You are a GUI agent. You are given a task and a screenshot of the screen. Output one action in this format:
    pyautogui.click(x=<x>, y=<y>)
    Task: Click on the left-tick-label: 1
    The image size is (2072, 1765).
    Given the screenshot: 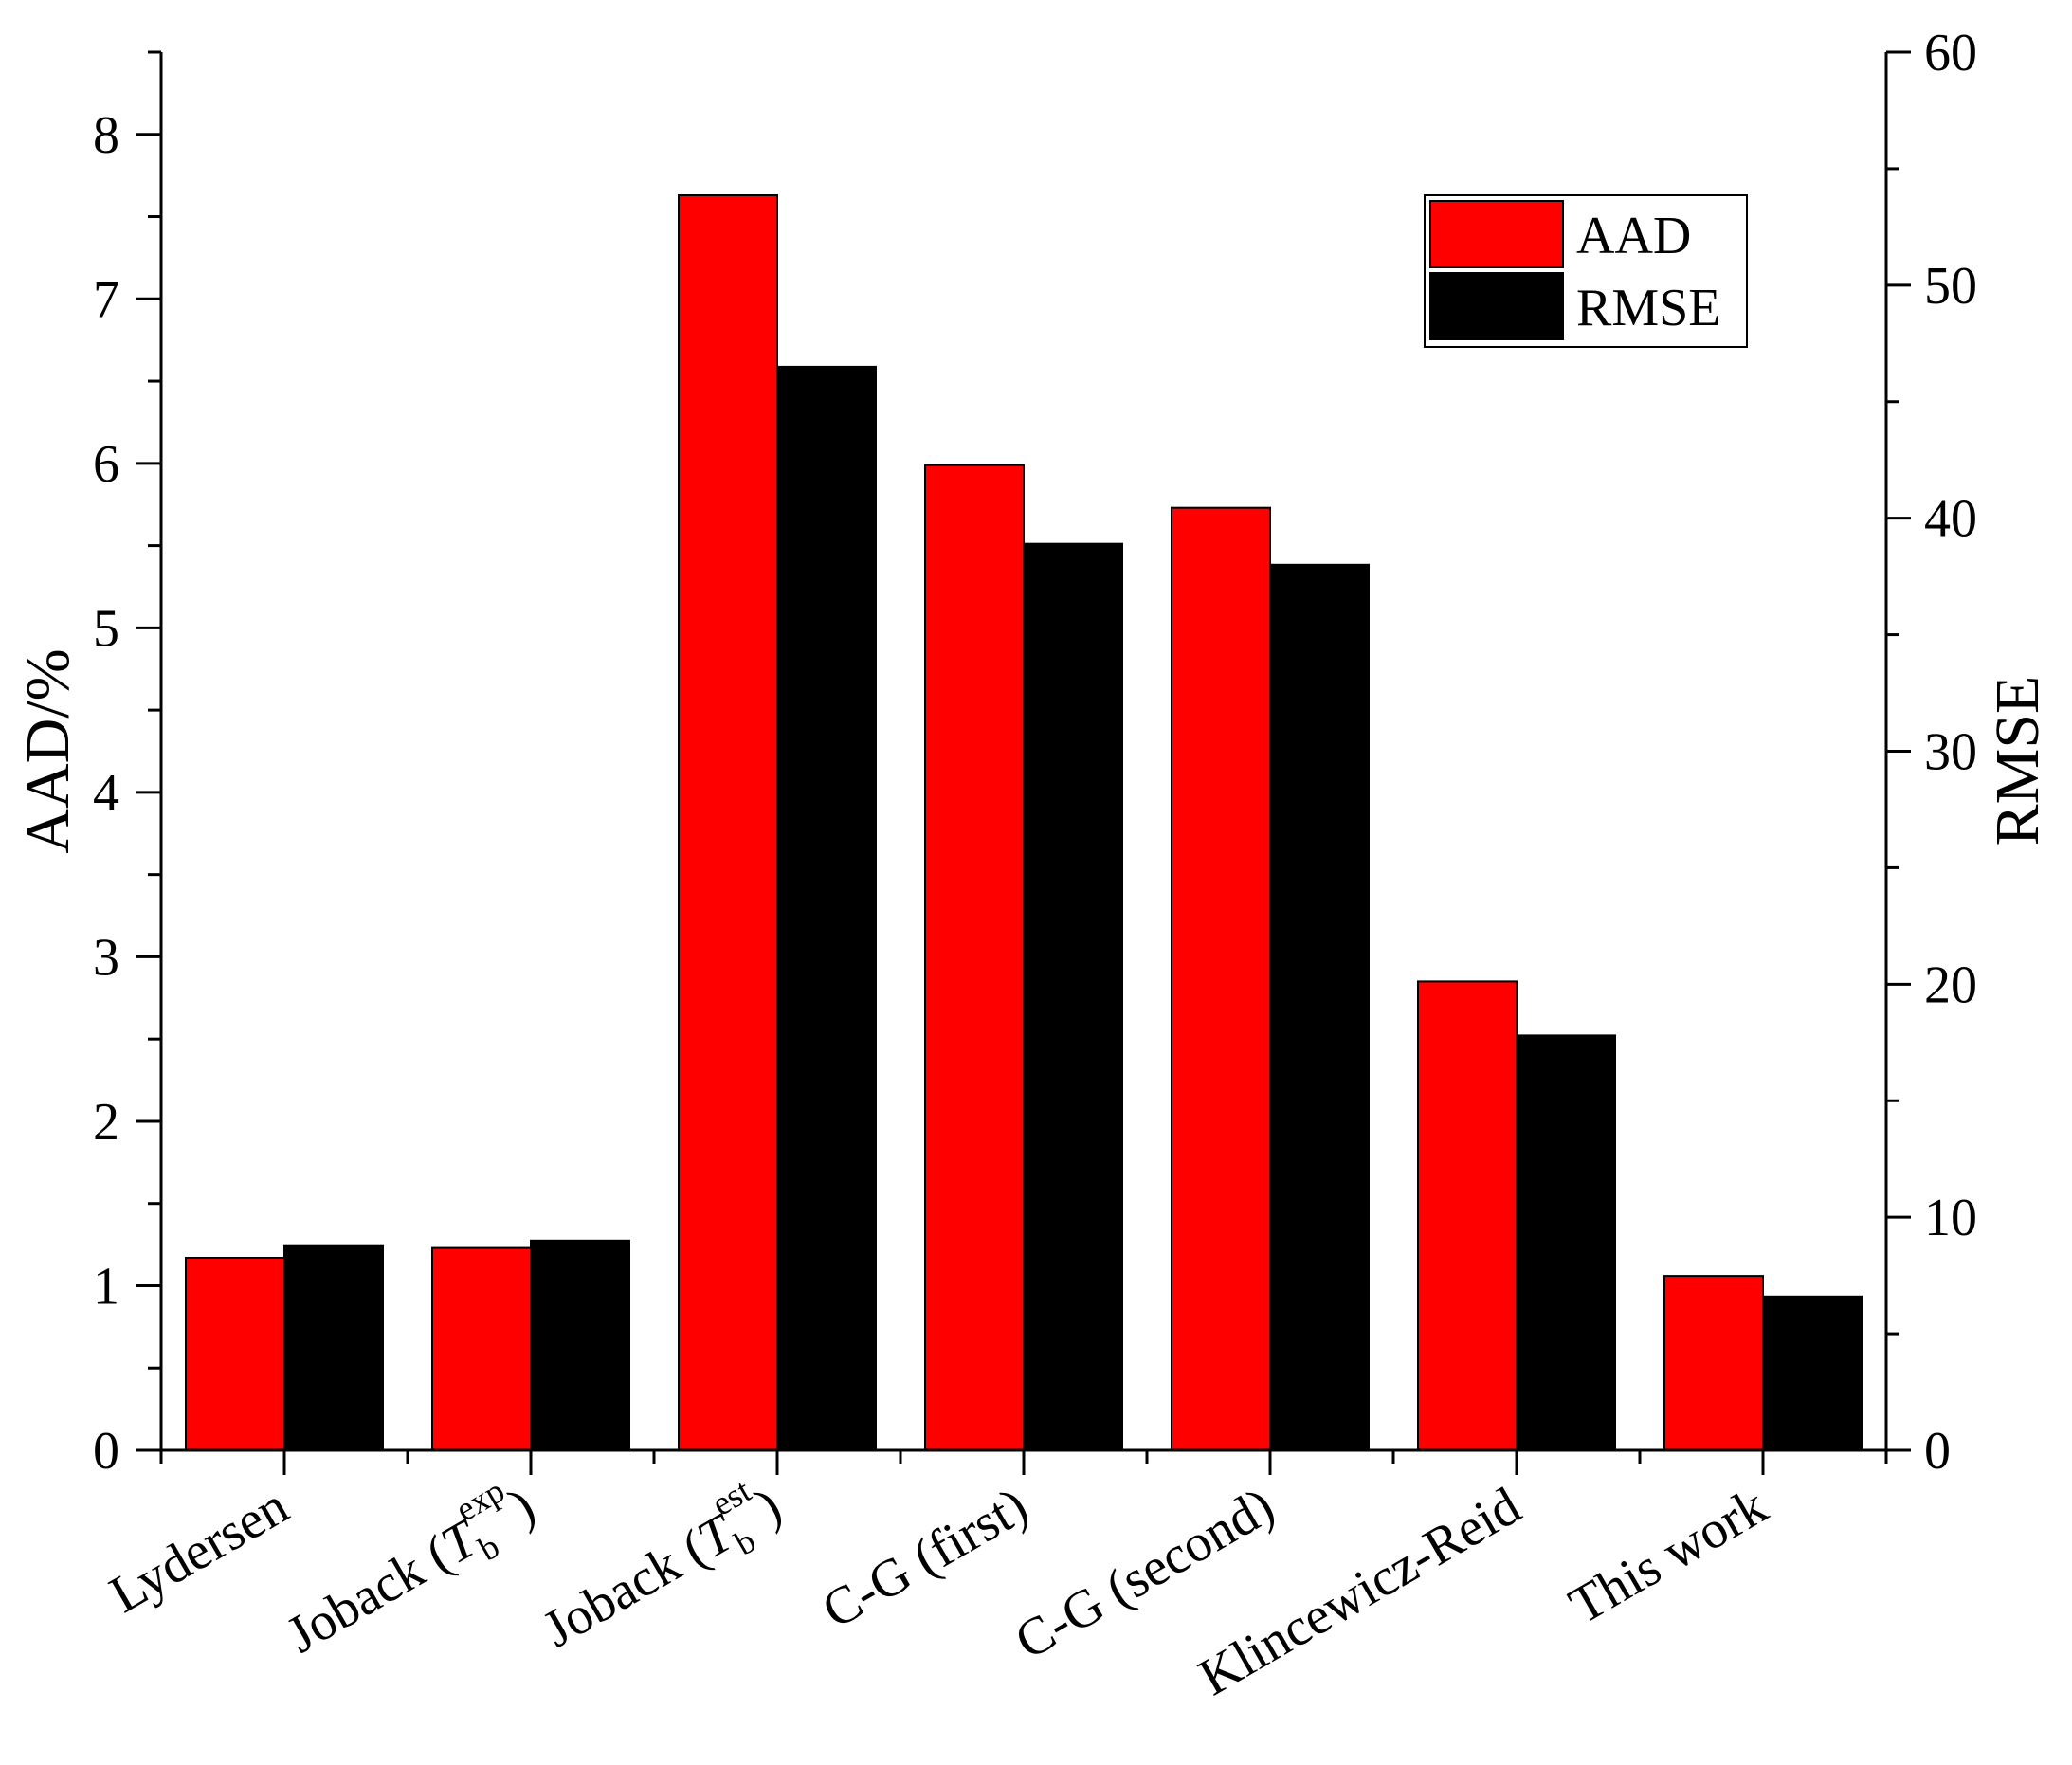 What is the action you would take?
    pyautogui.click(x=106, y=1287)
    